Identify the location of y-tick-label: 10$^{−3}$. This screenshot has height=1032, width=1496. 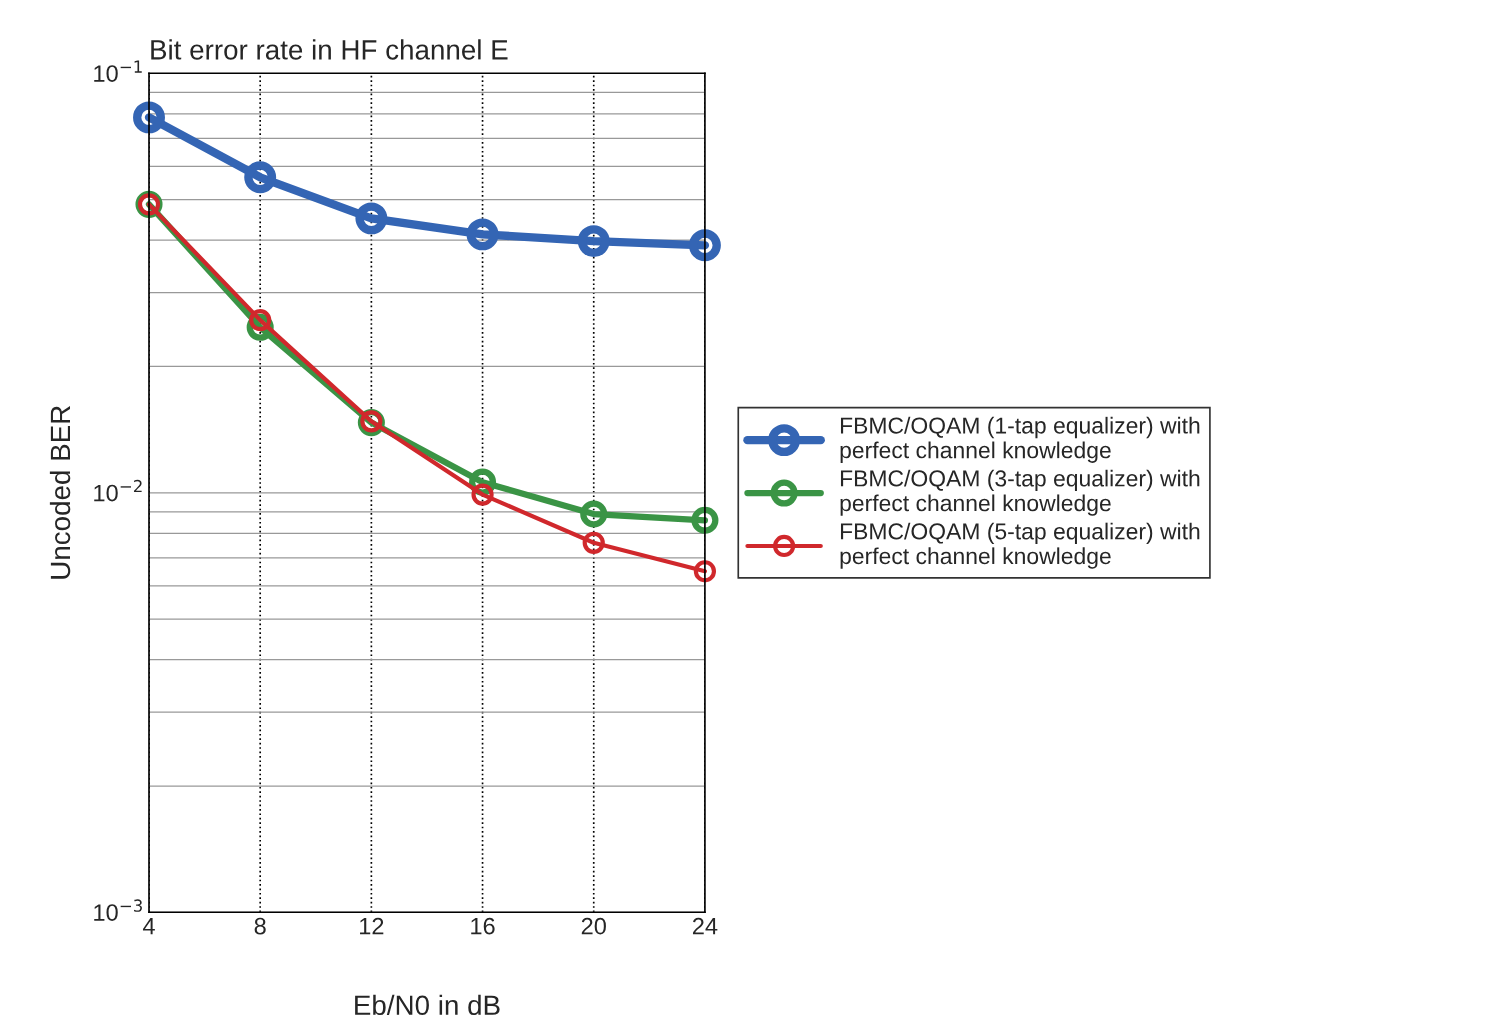
(118, 910).